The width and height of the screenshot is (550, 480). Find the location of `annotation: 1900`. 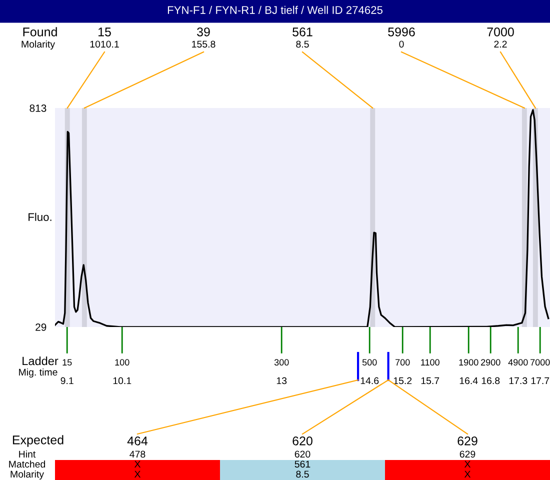

annotation: 1900 is located at coordinates (468, 362).